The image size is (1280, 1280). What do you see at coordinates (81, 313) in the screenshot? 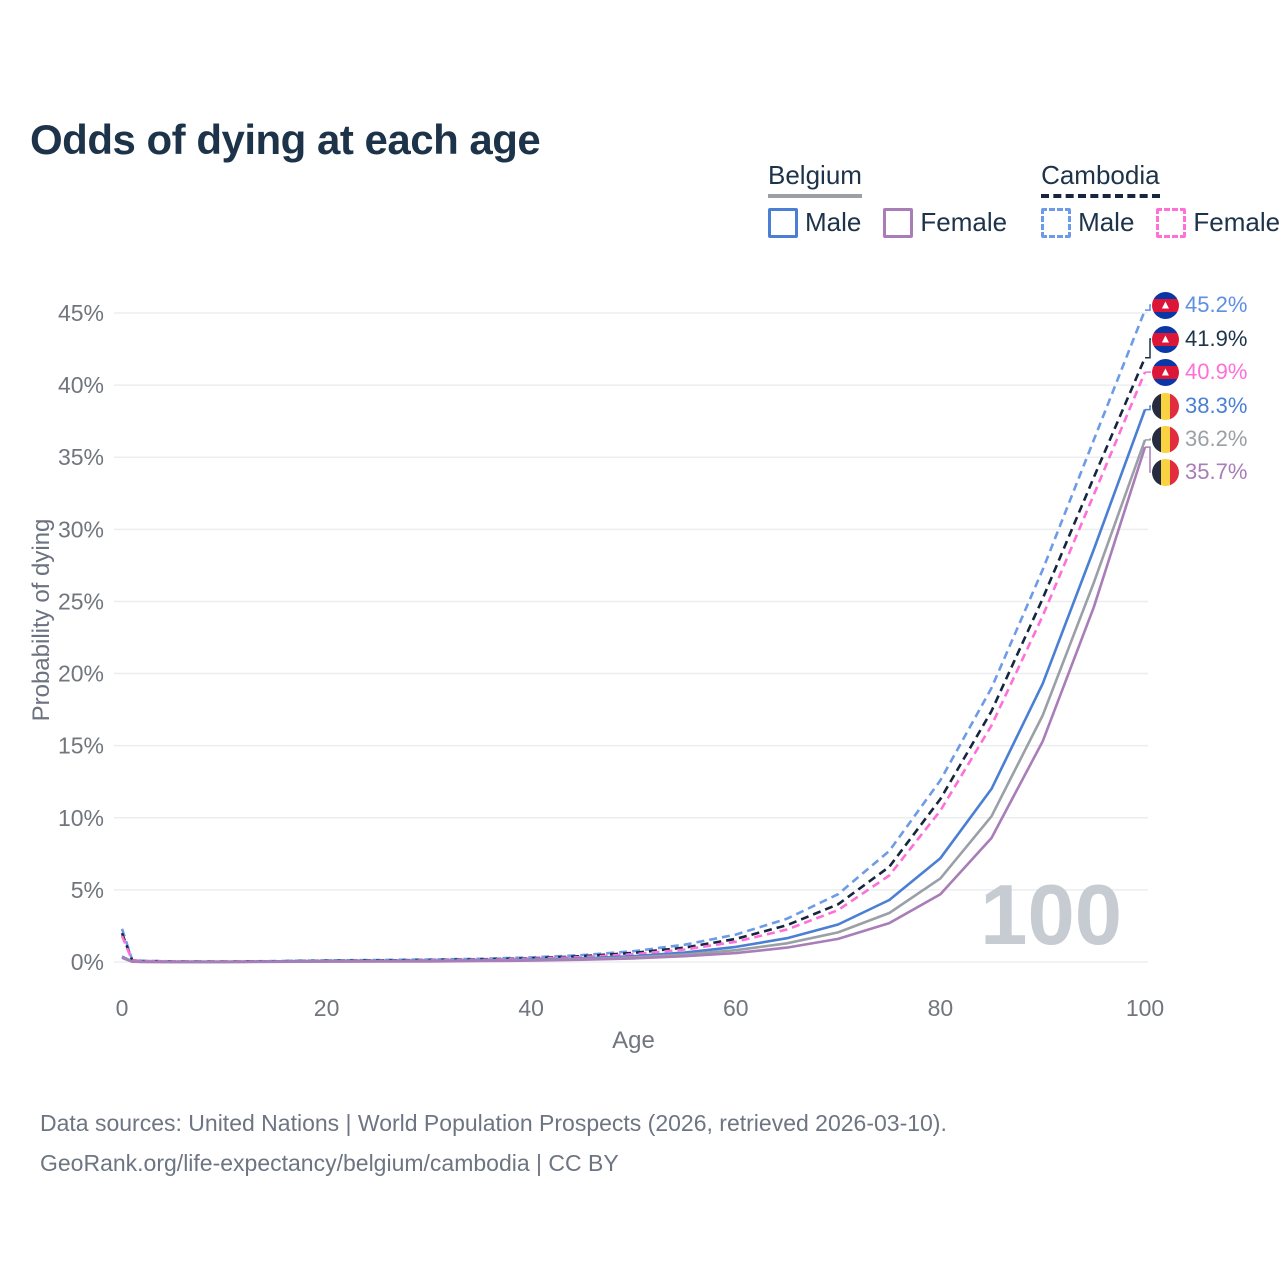
I see `y-tick-label: 45%` at bounding box center [81, 313].